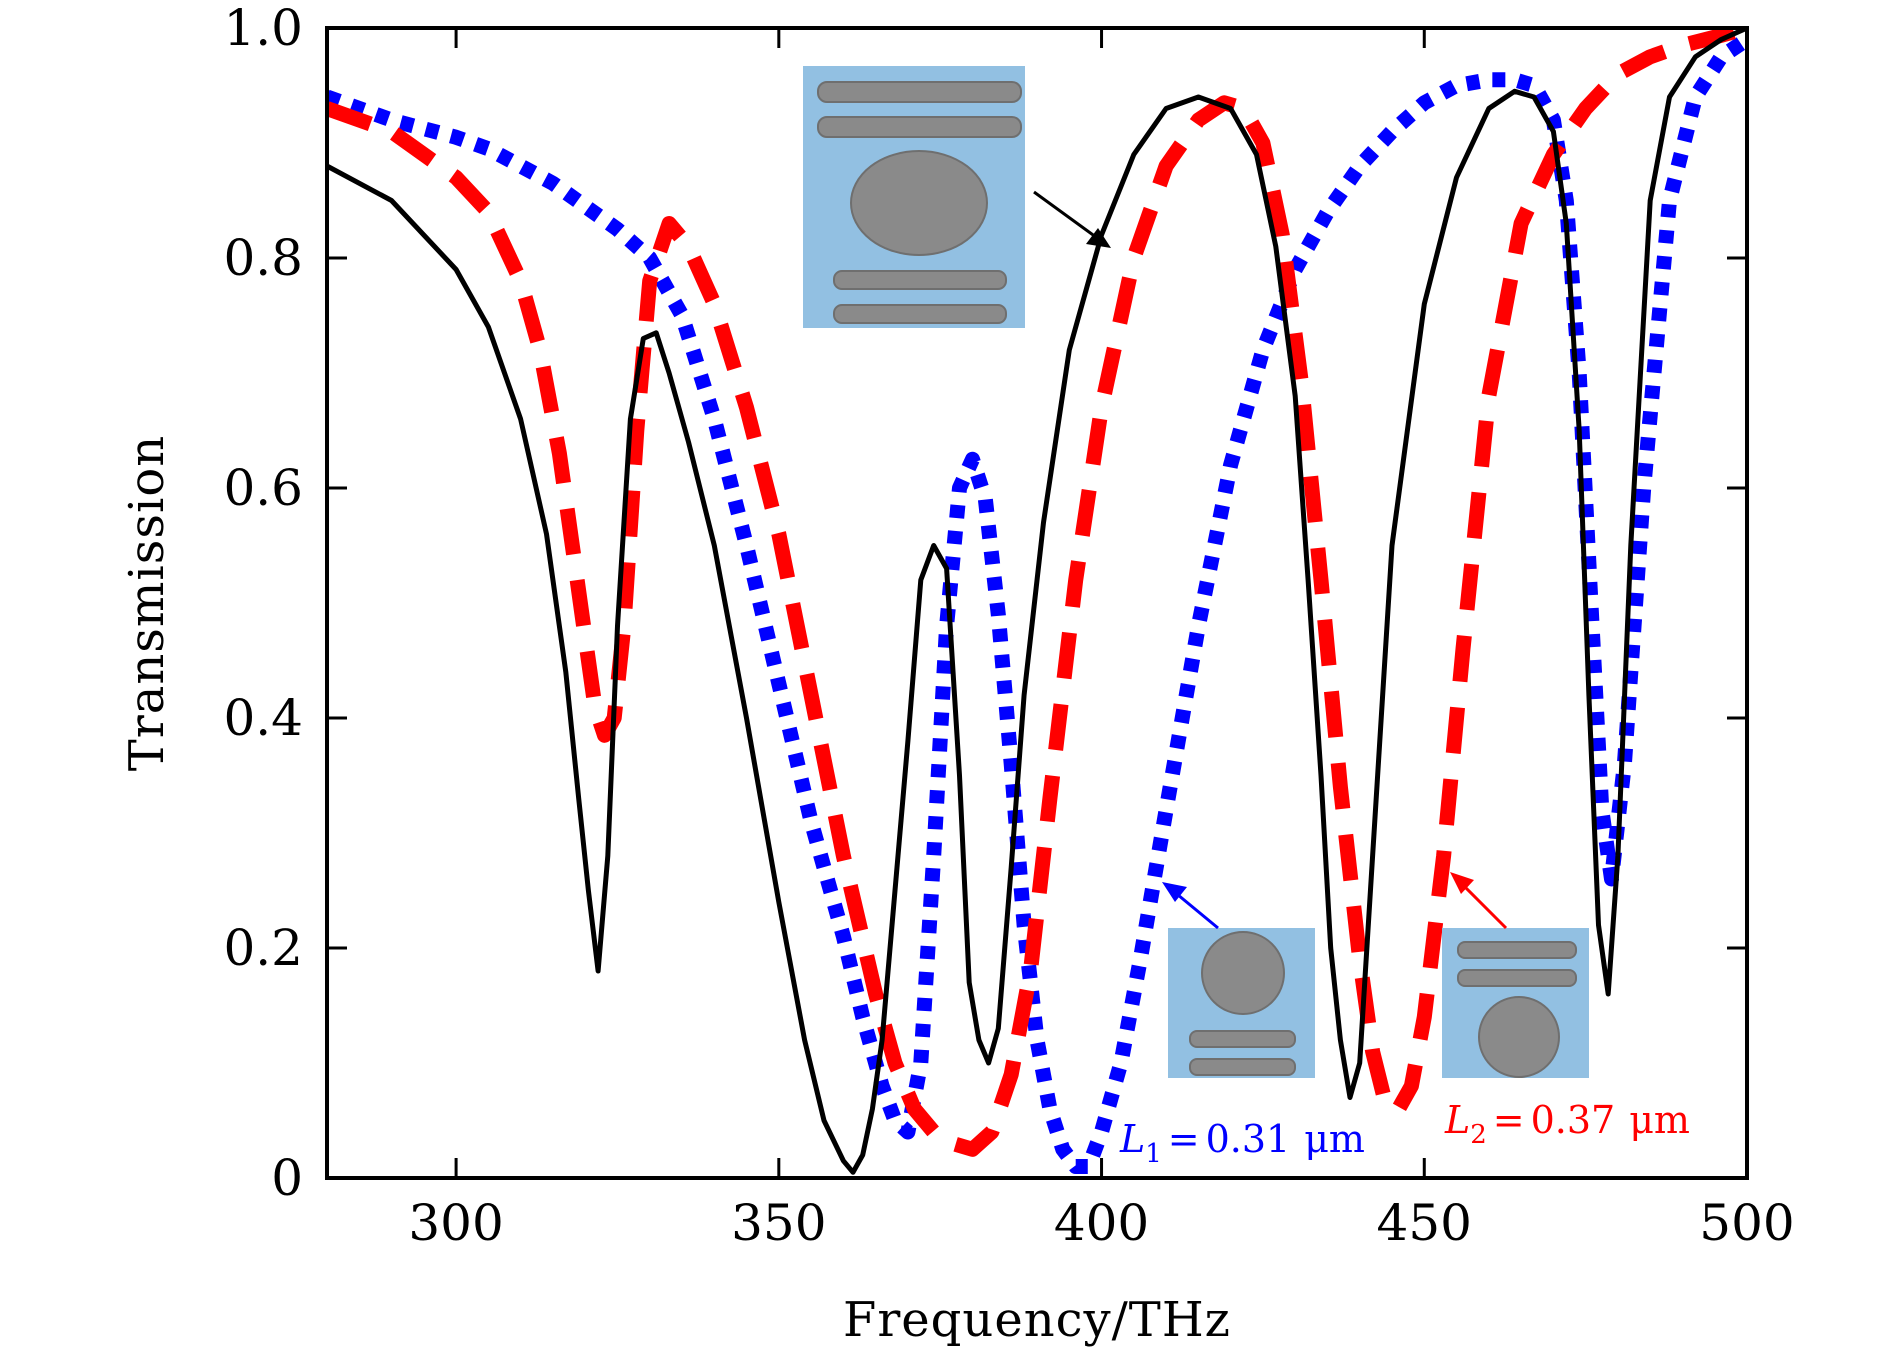  What do you see at coordinates (1479, 901) in the screenshot?
I see `arrow-l2` at bounding box center [1479, 901].